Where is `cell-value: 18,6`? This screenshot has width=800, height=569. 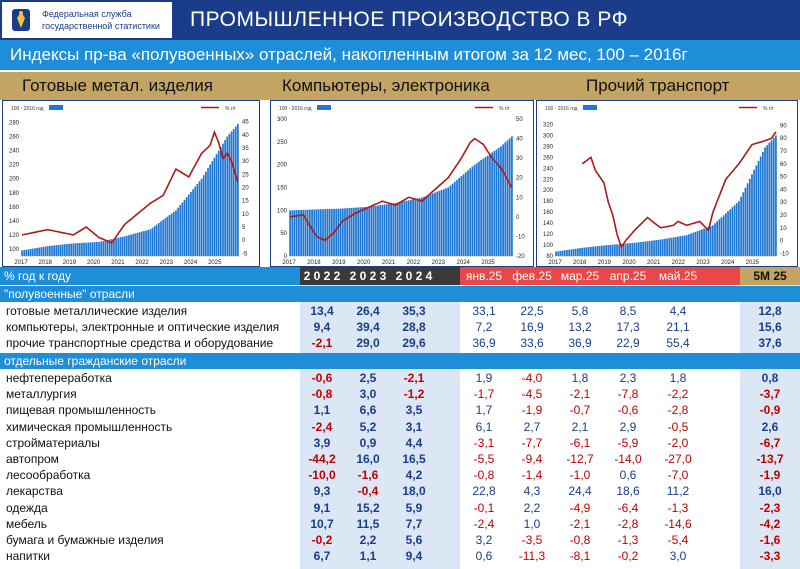 cell-value: 18,6 is located at coordinates (628, 491).